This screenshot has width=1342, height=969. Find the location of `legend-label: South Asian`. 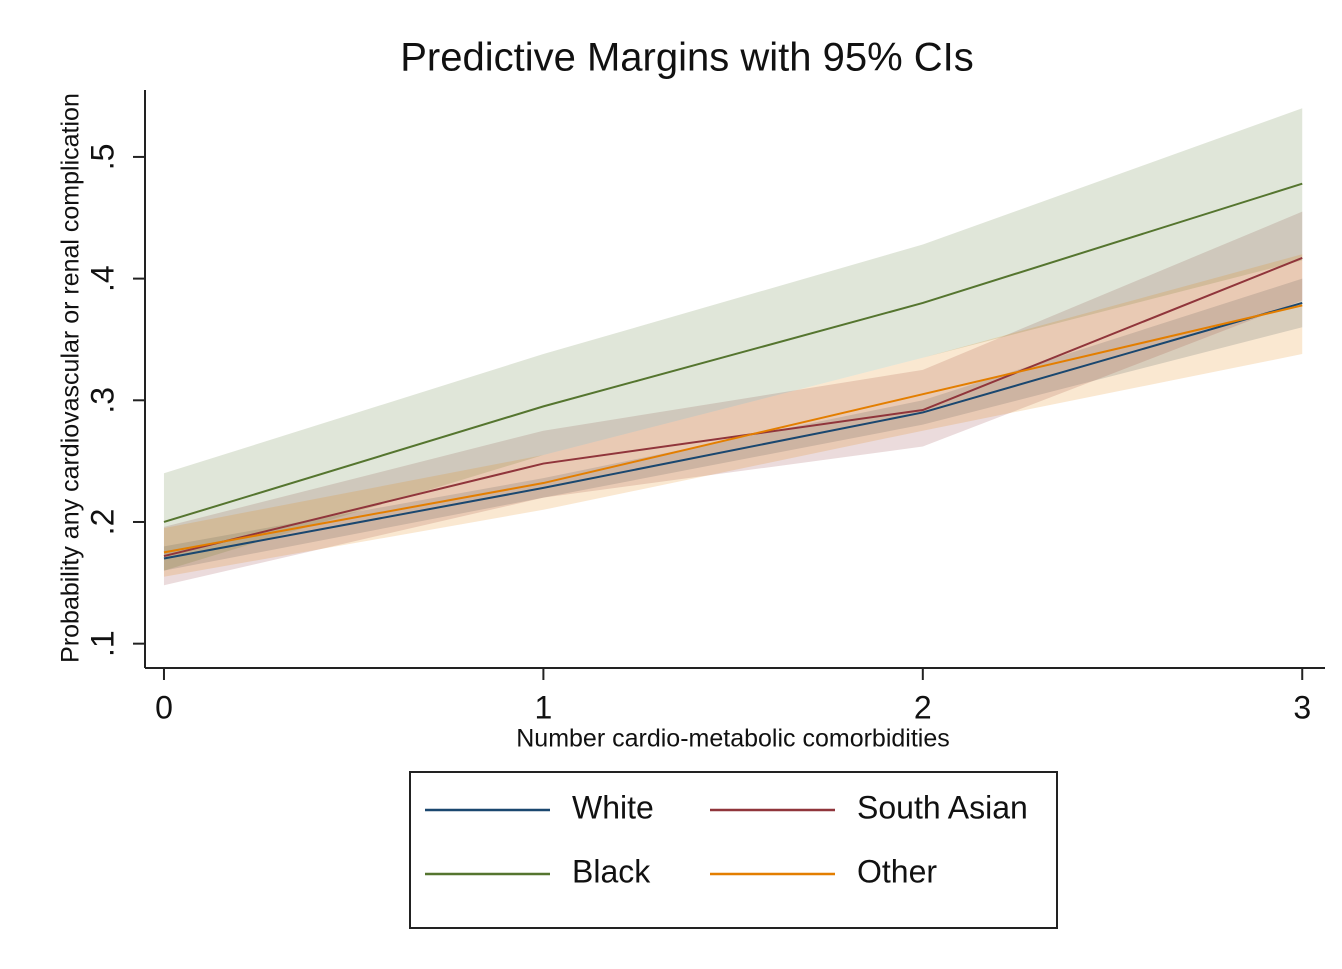

legend-label: South Asian is located at coordinates (942, 807).